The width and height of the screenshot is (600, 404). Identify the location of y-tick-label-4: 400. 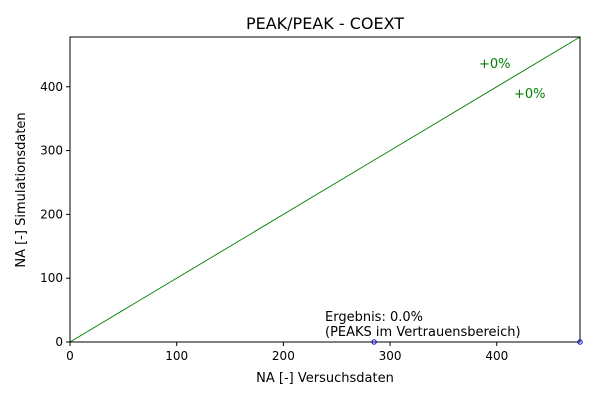
(51, 87).